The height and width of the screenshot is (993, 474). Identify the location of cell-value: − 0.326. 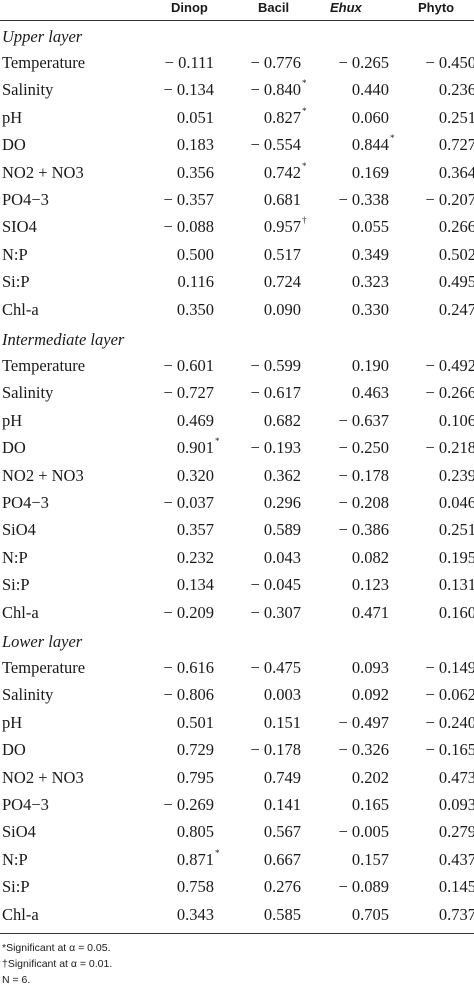
(363, 750).